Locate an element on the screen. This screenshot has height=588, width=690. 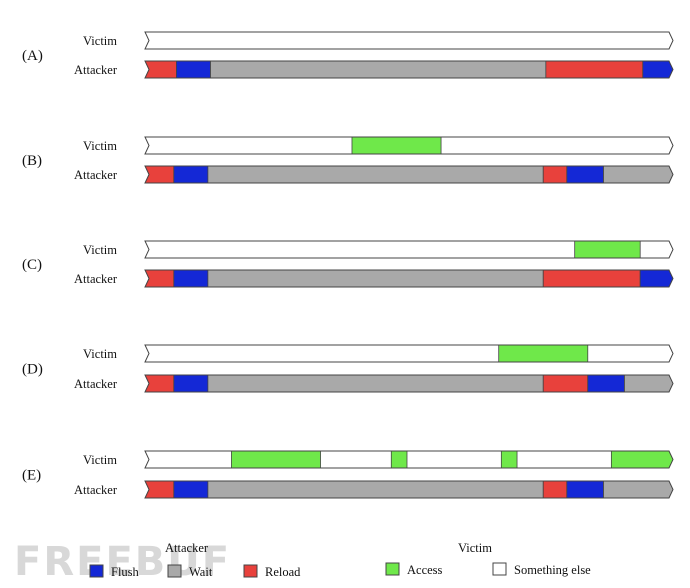
panel-a: (A) Victim Attacker is located at coordinates (348, 55).